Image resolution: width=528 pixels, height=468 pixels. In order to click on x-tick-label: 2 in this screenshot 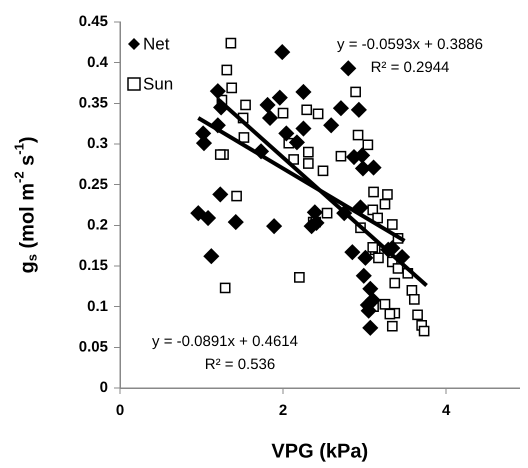, I will do `click(283, 411)`.